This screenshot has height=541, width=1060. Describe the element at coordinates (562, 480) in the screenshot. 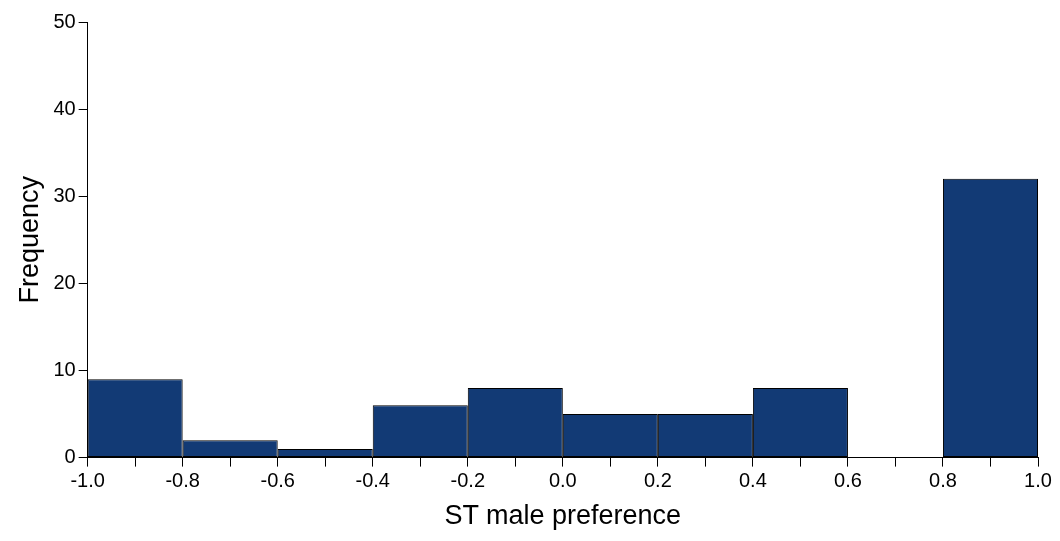

I see `x-tick-label: 0.0` at that location.